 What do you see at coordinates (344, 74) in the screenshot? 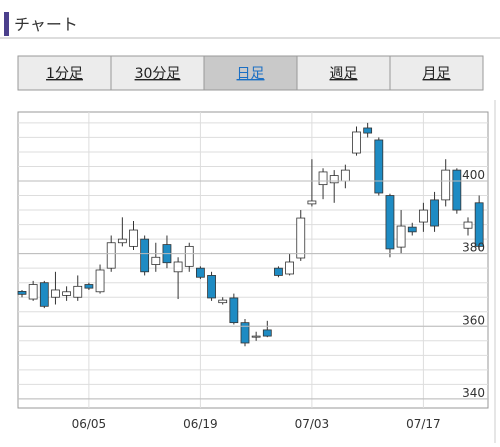
I see `tab-label: 週足` at bounding box center [344, 74].